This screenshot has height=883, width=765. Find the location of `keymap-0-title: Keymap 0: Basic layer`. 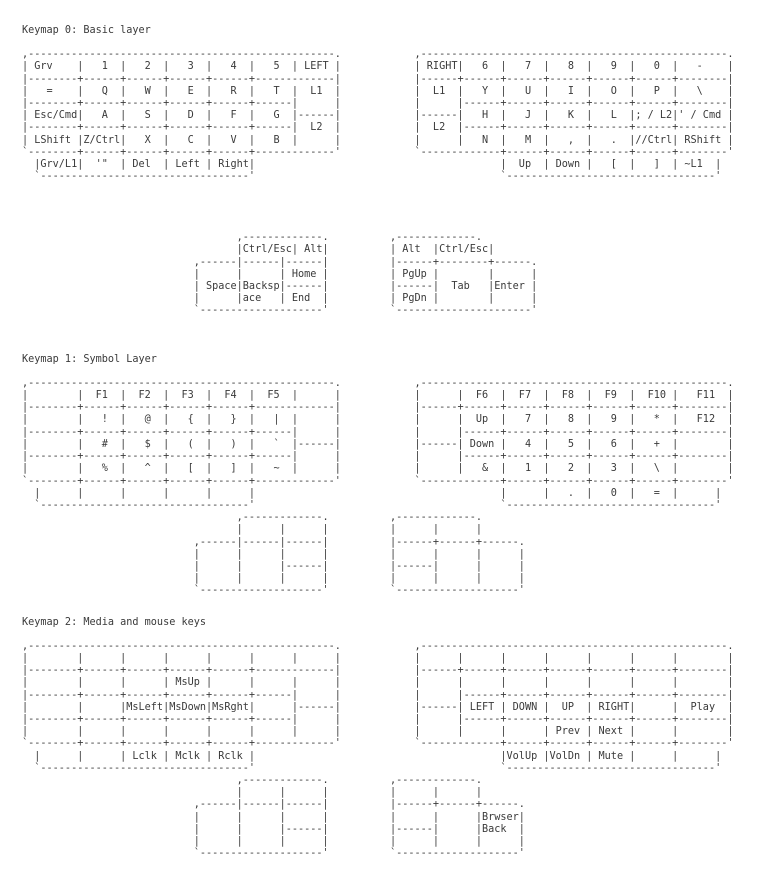

keymap-0-title: Keymap 0: Basic layer is located at coordinates (86, 30).